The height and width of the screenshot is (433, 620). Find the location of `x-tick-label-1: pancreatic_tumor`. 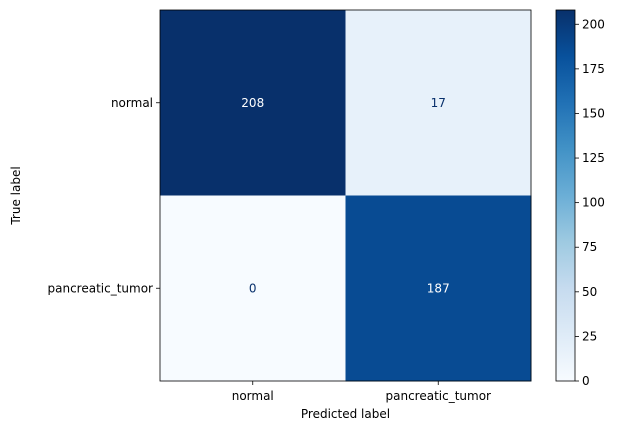

x-tick-label-1: pancreatic_tumor is located at coordinates (439, 396).